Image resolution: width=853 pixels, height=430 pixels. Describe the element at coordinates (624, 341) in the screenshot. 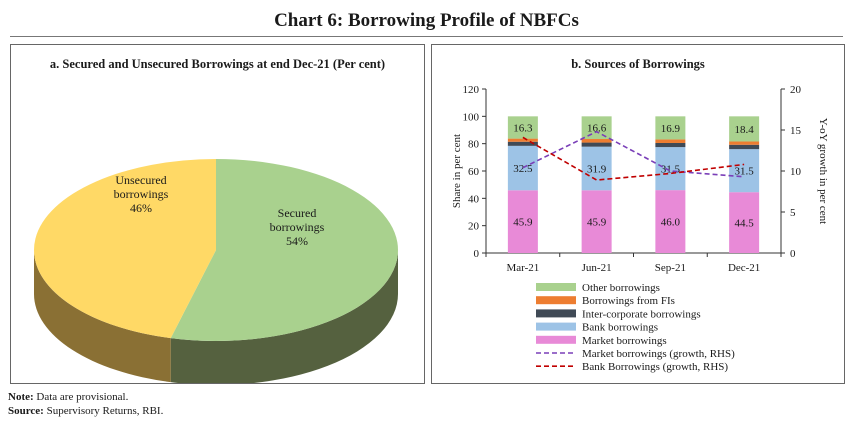

I see `legend-label: Market borrowings` at that location.